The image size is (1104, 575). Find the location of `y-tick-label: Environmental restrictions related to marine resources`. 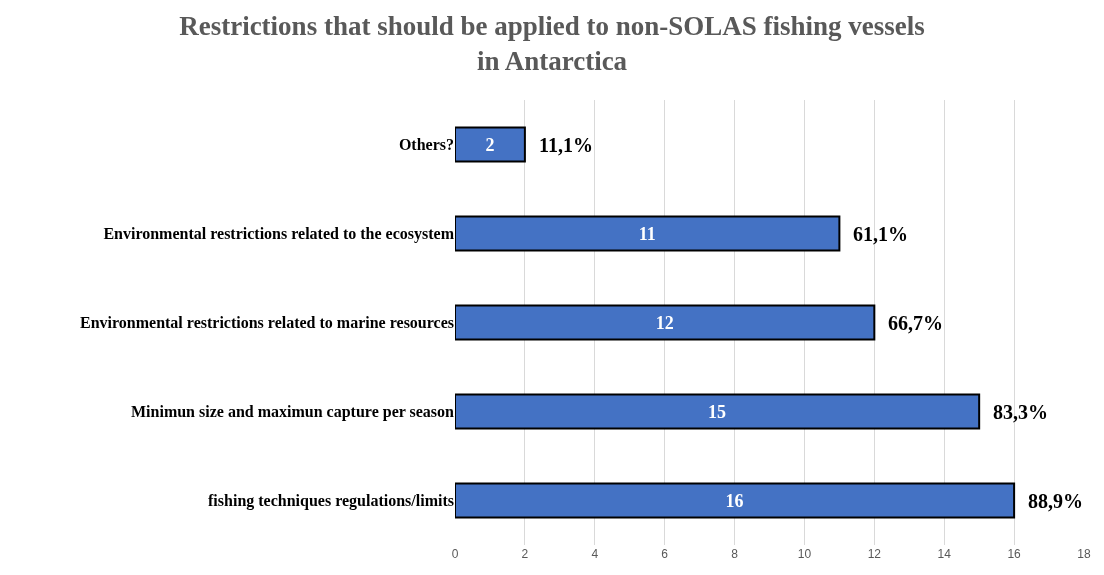

y-tick-label: Environmental restrictions related to marine resources is located at coordinates (266, 323).